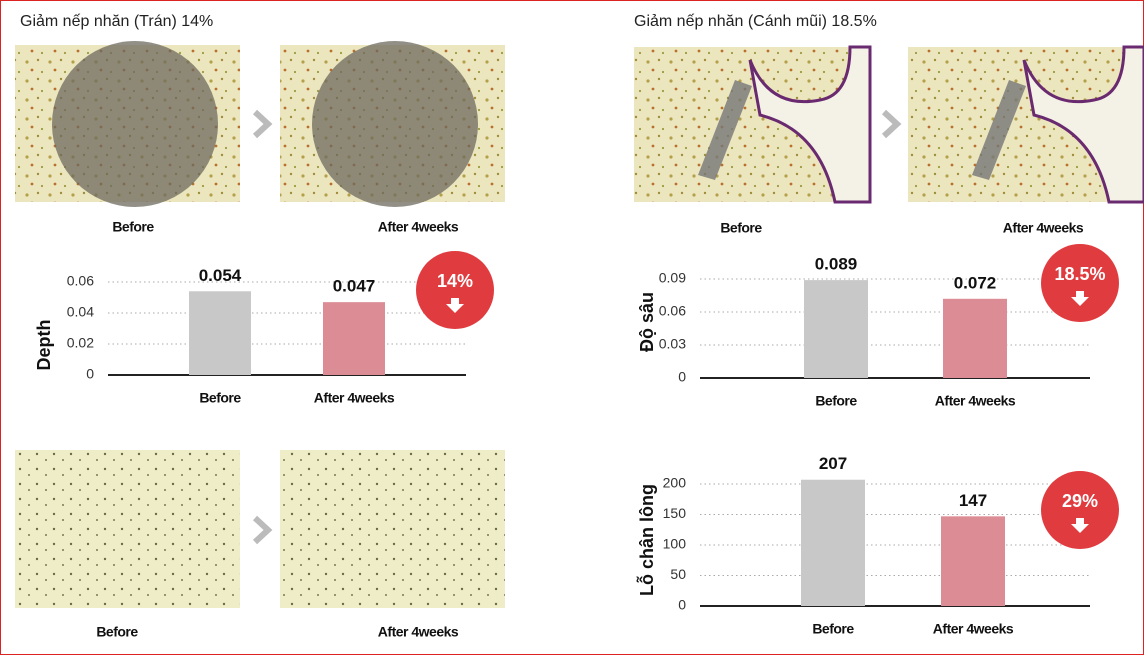 The width and height of the screenshot is (1144, 655). What do you see at coordinates (672, 344) in the screenshot?
I see `y-tick-label: 0.03` at bounding box center [672, 344].